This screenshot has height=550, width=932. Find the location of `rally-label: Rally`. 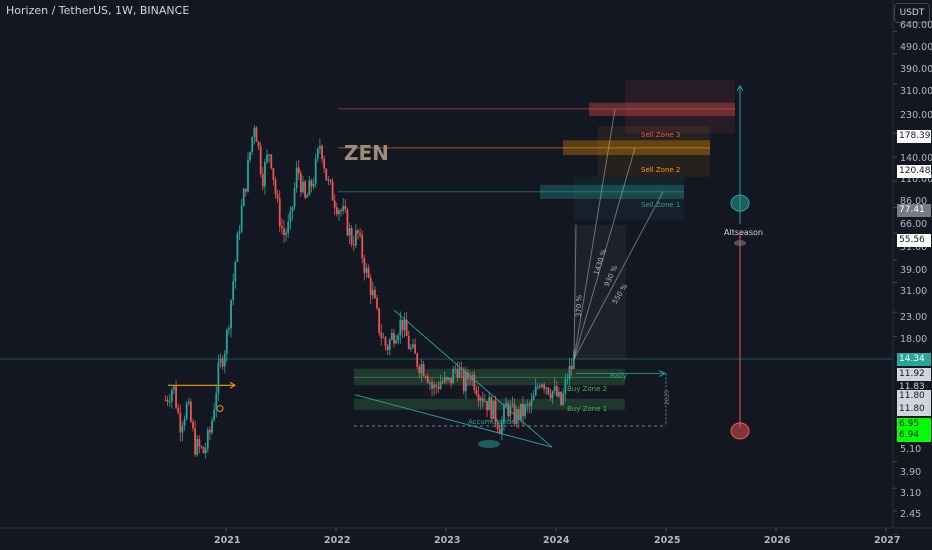

rally-label: Rally is located at coordinates (619, 376).